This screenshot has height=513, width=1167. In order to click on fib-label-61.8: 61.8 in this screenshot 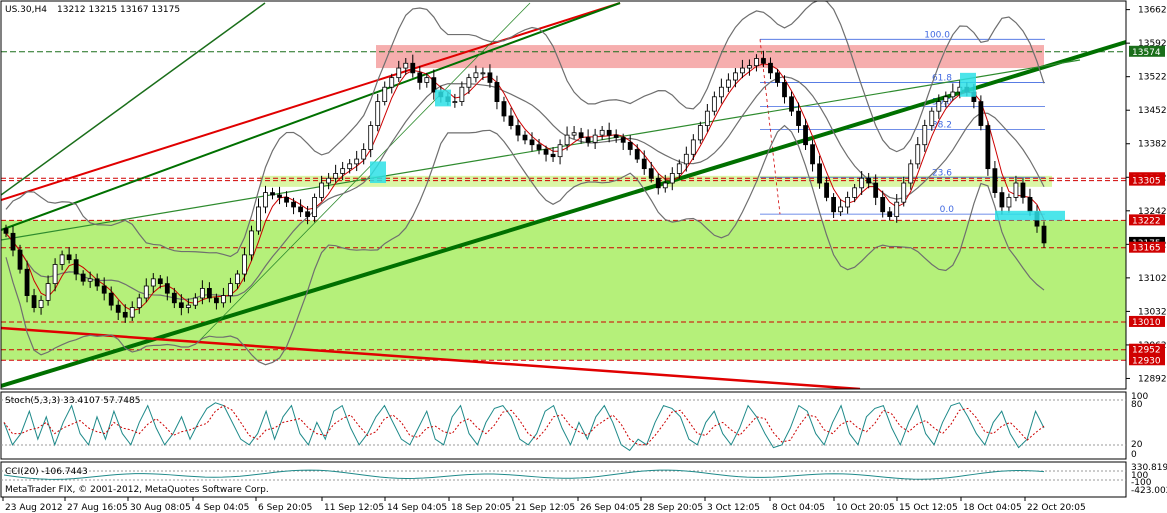, I will do `click(942, 78)`.